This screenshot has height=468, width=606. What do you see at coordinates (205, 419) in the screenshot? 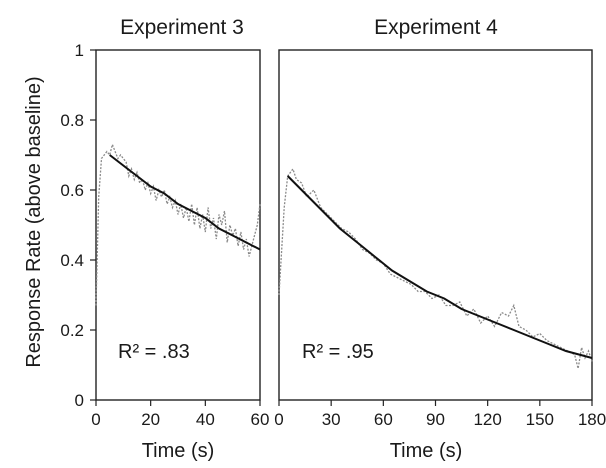
I see `x-tick-label: 40` at bounding box center [205, 419].